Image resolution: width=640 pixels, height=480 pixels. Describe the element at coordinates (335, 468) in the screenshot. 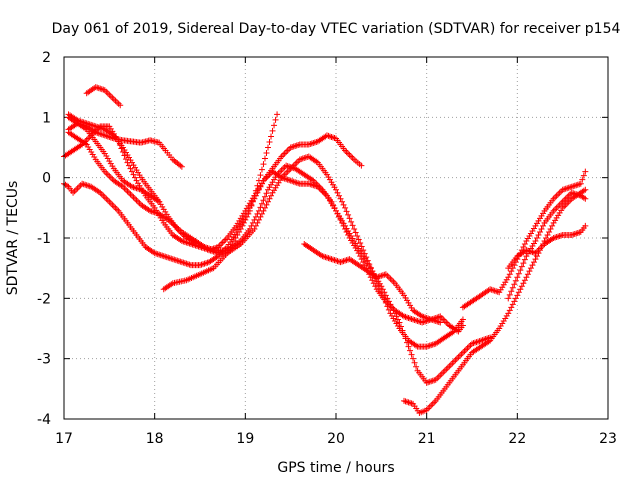

I see `x-axis-title: GPS time / hours` at that location.